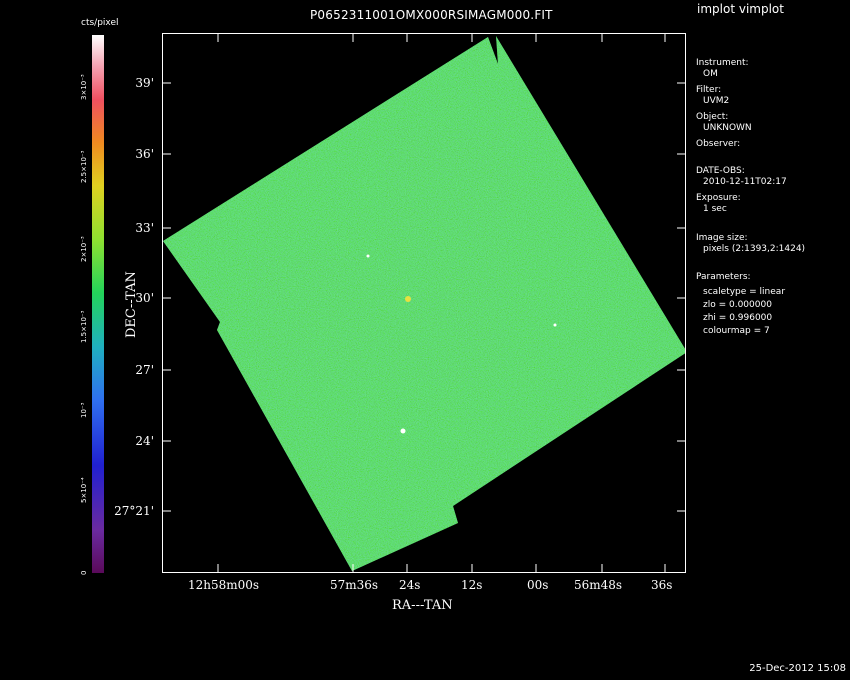  What do you see at coordinates (84, 572) in the screenshot?
I see `colorbar-tick: 0` at bounding box center [84, 572].